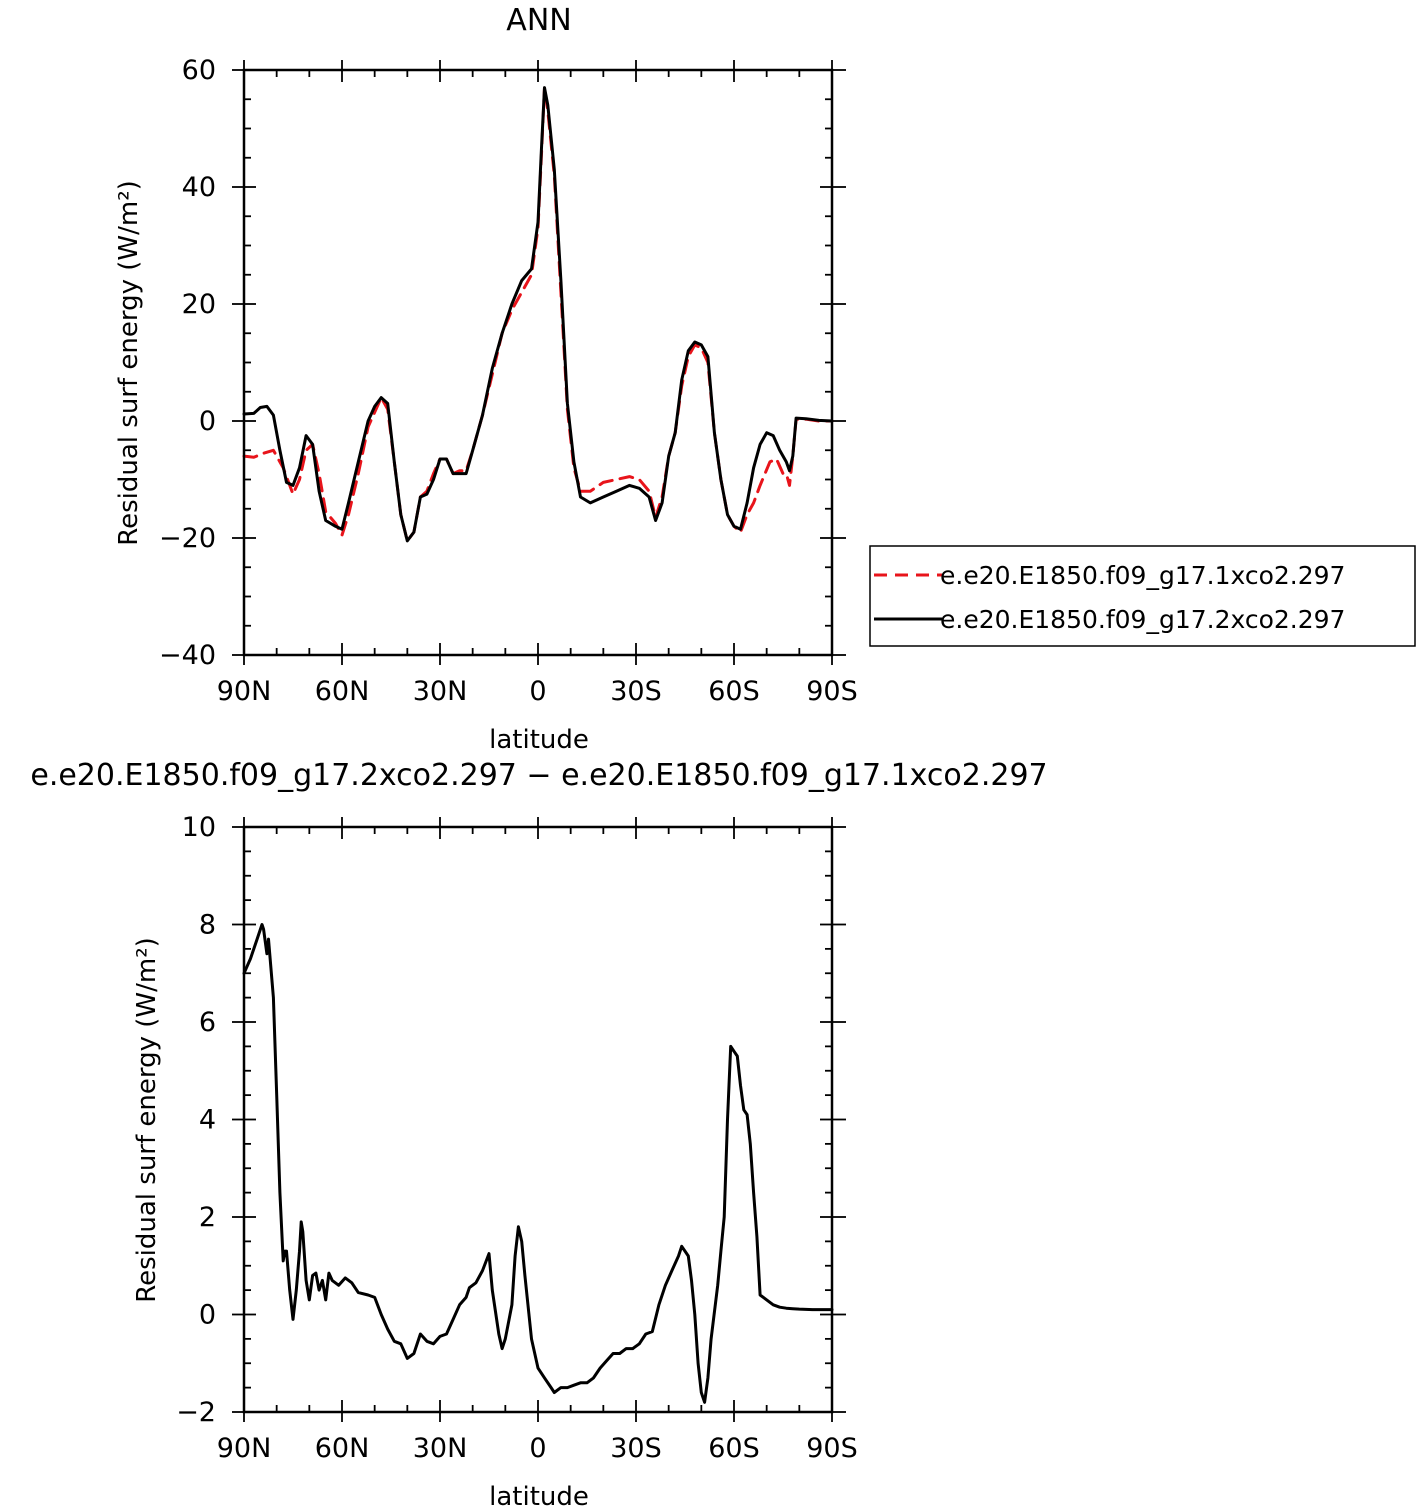 Image resolution: width=1422 pixels, height=1512 pixels. What do you see at coordinates (199, 827) in the screenshot?
I see `y-tick-label: 10` at bounding box center [199, 827].